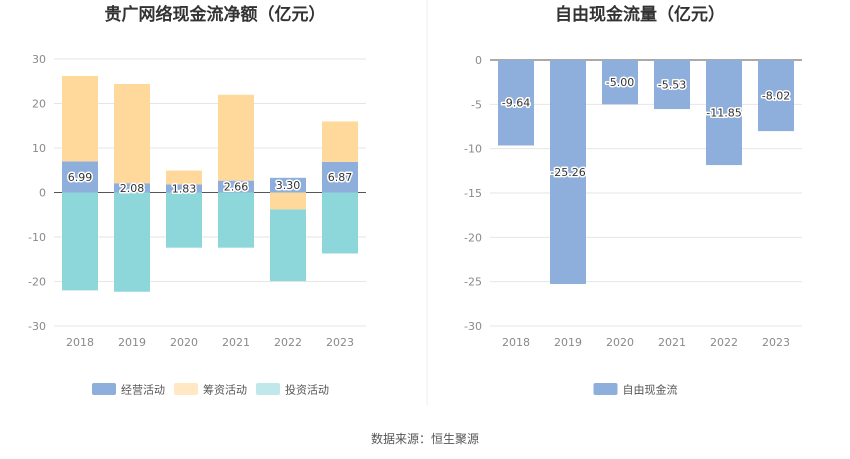 The image size is (850, 459). Describe the element at coordinates (39, 59) in the screenshot. I see `y-tick-label: 30` at that location.